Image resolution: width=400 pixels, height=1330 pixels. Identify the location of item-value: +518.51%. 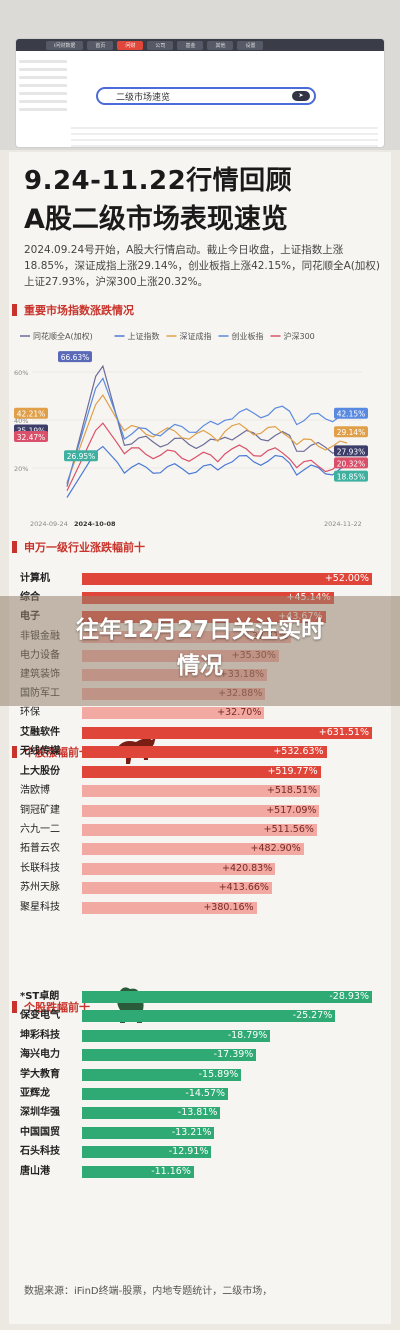
(292, 791).